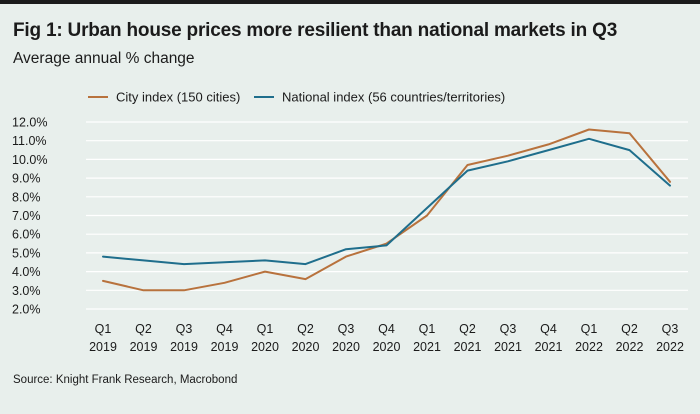 This screenshot has height=414, width=700. What do you see at coordinates (26, 272) in the screenshot?
I see `y-tick-label: 4.0%` at bounding box center [26, 272].